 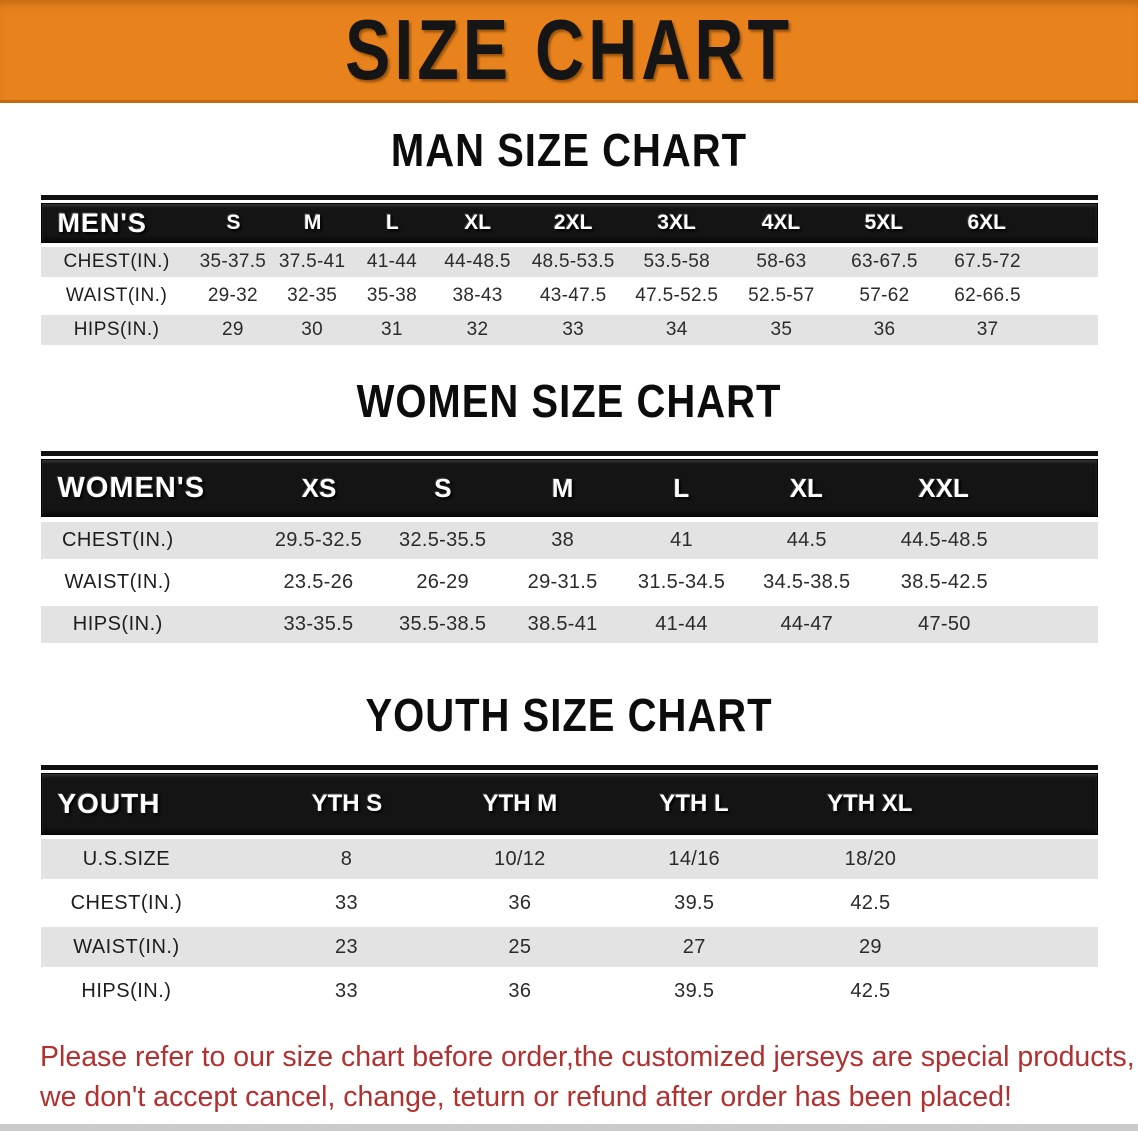 What do you see at coordinates (987, 261) in the screenshot?
I see `table-value: 67.5-72` at bounding box center [987, 261].